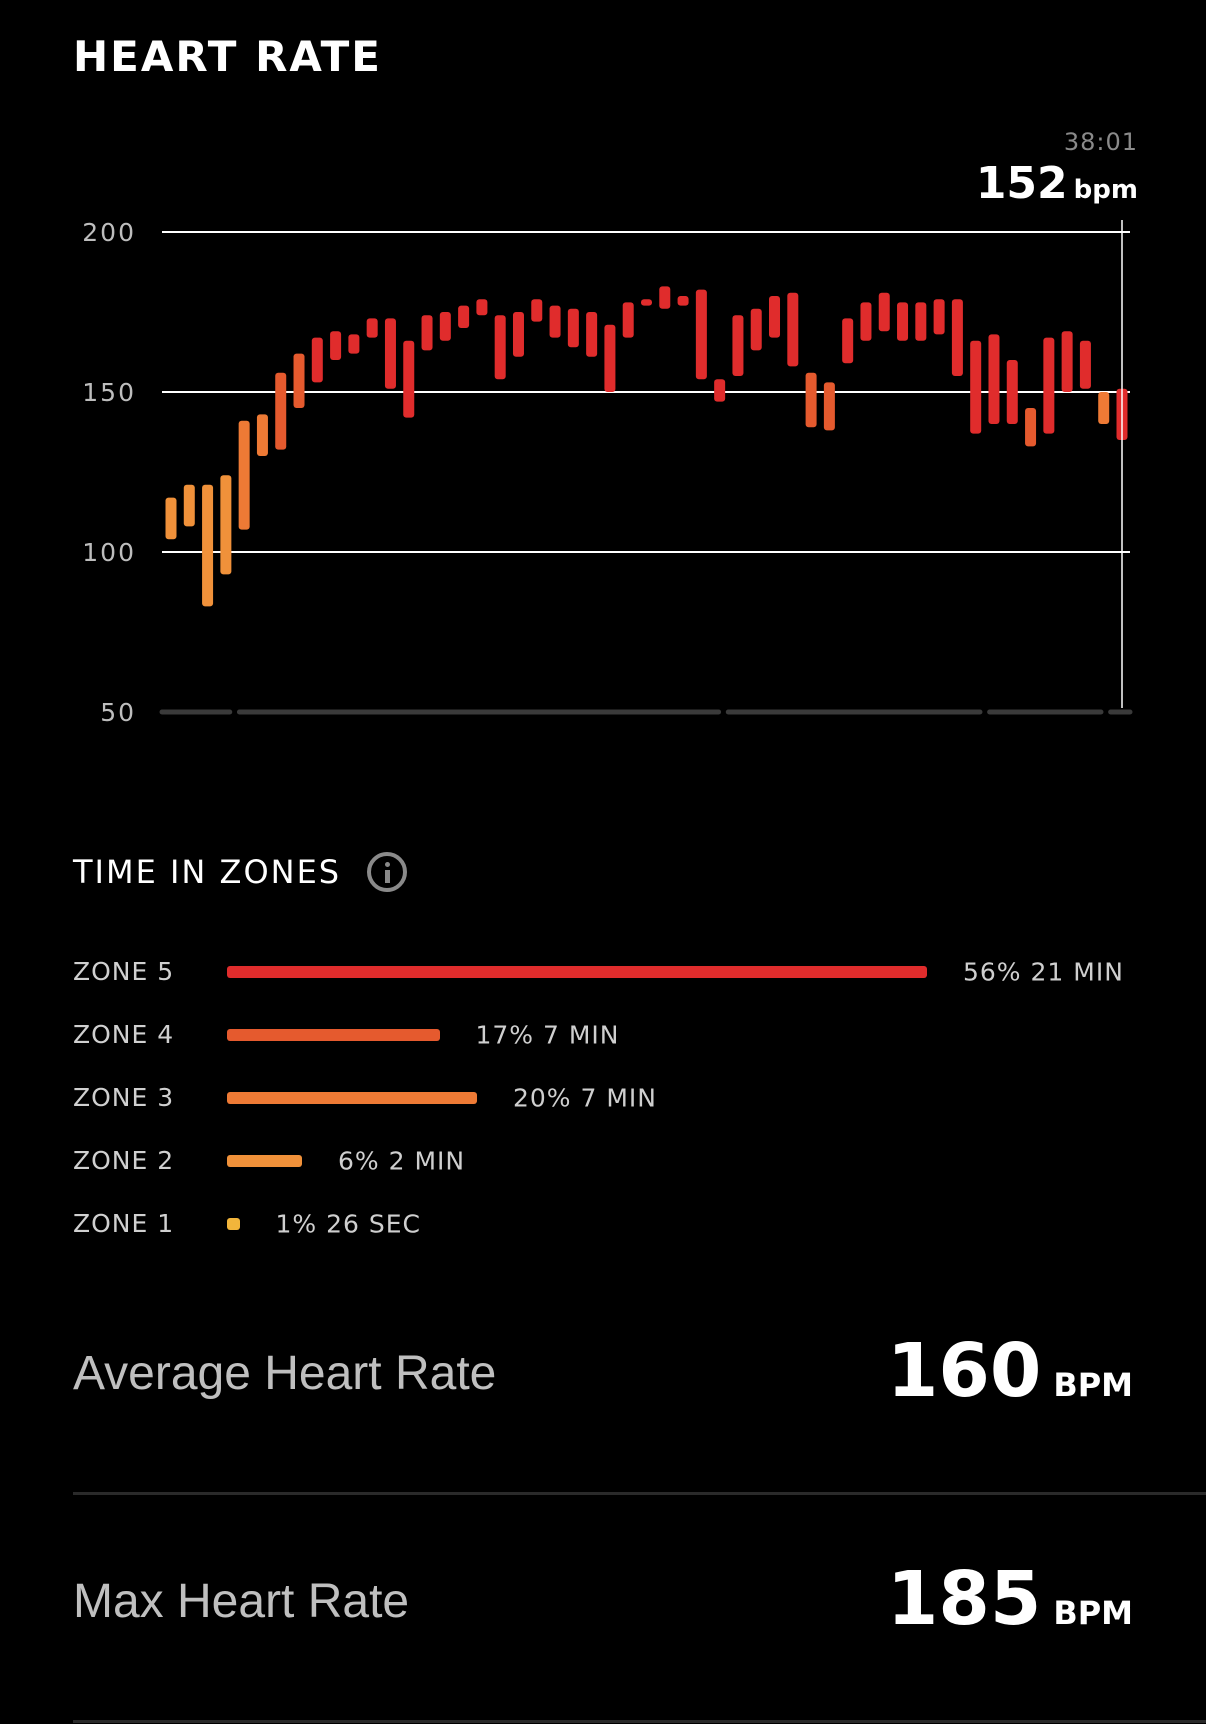 This screenshot has height=1724, width=1206. I want to click on zone-label: ZONE 5, so click(124, 971).